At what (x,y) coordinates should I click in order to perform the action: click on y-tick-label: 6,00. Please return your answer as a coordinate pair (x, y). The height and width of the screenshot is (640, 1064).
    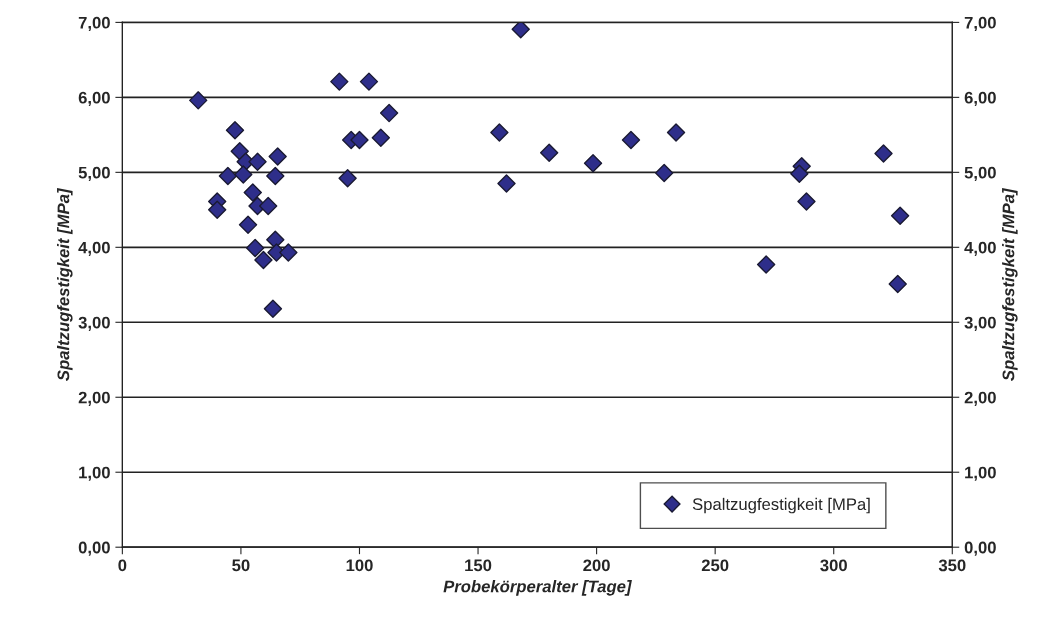
    Looking at the image, I should click on (94, 98).